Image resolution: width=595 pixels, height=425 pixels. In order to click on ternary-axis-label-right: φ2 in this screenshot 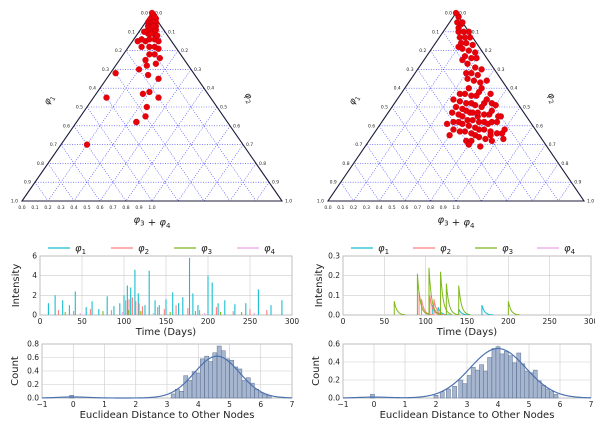, I will do `click(248, 98)`.